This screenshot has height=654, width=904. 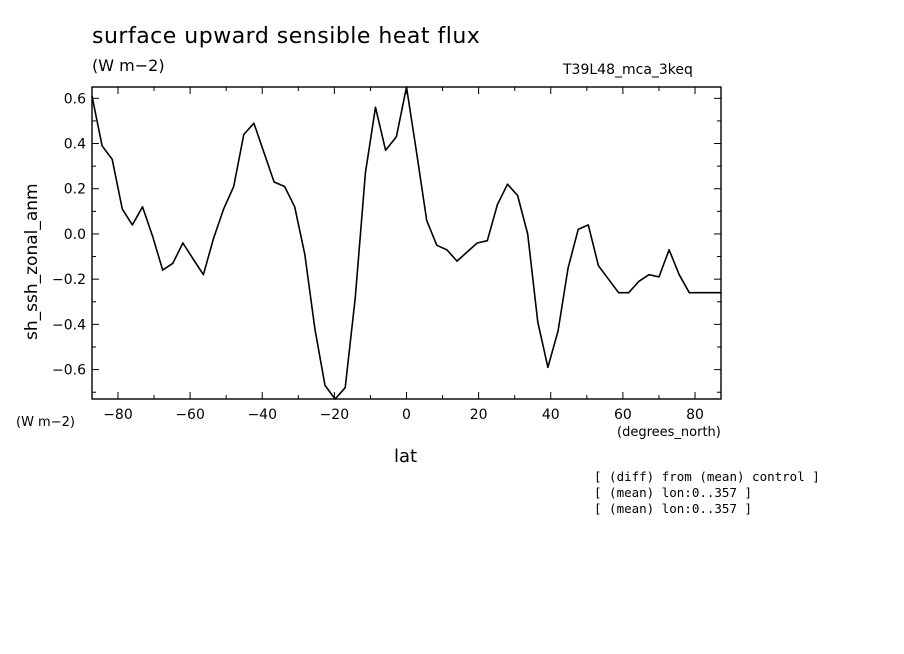 I want to click on chart-units: (W m−2), so click(x=128, y=65).